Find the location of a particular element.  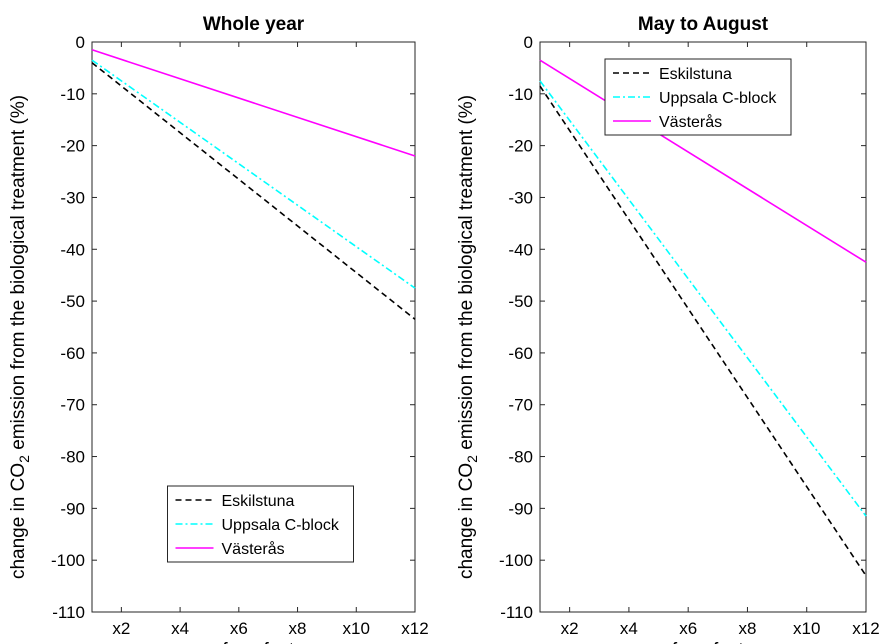

series-line-eskilstuna is located at coordinates (253, 191).